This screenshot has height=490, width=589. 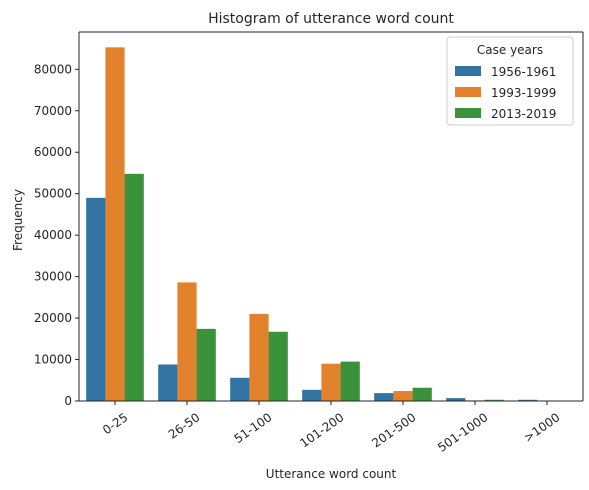 I want to click on chart-title: Histogram of utterance word count, so click(x=331, y=19).